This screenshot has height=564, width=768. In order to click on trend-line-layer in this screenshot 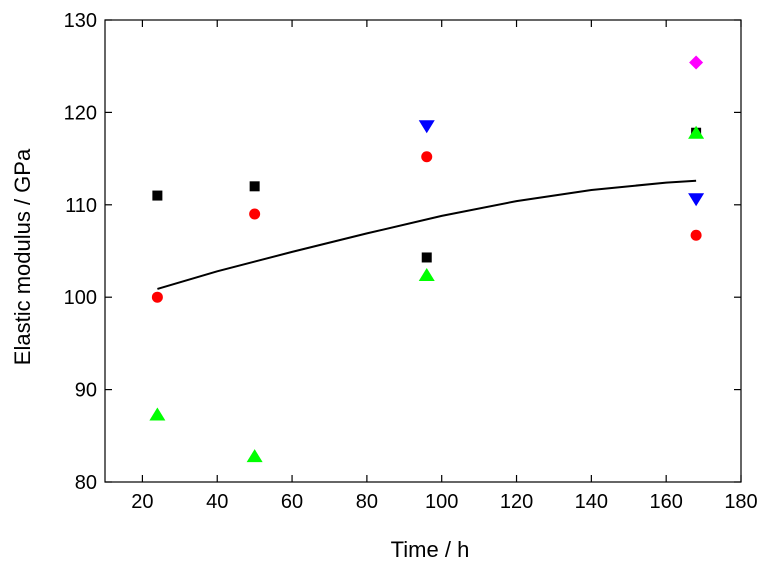, I will do `click(427, 234)`.